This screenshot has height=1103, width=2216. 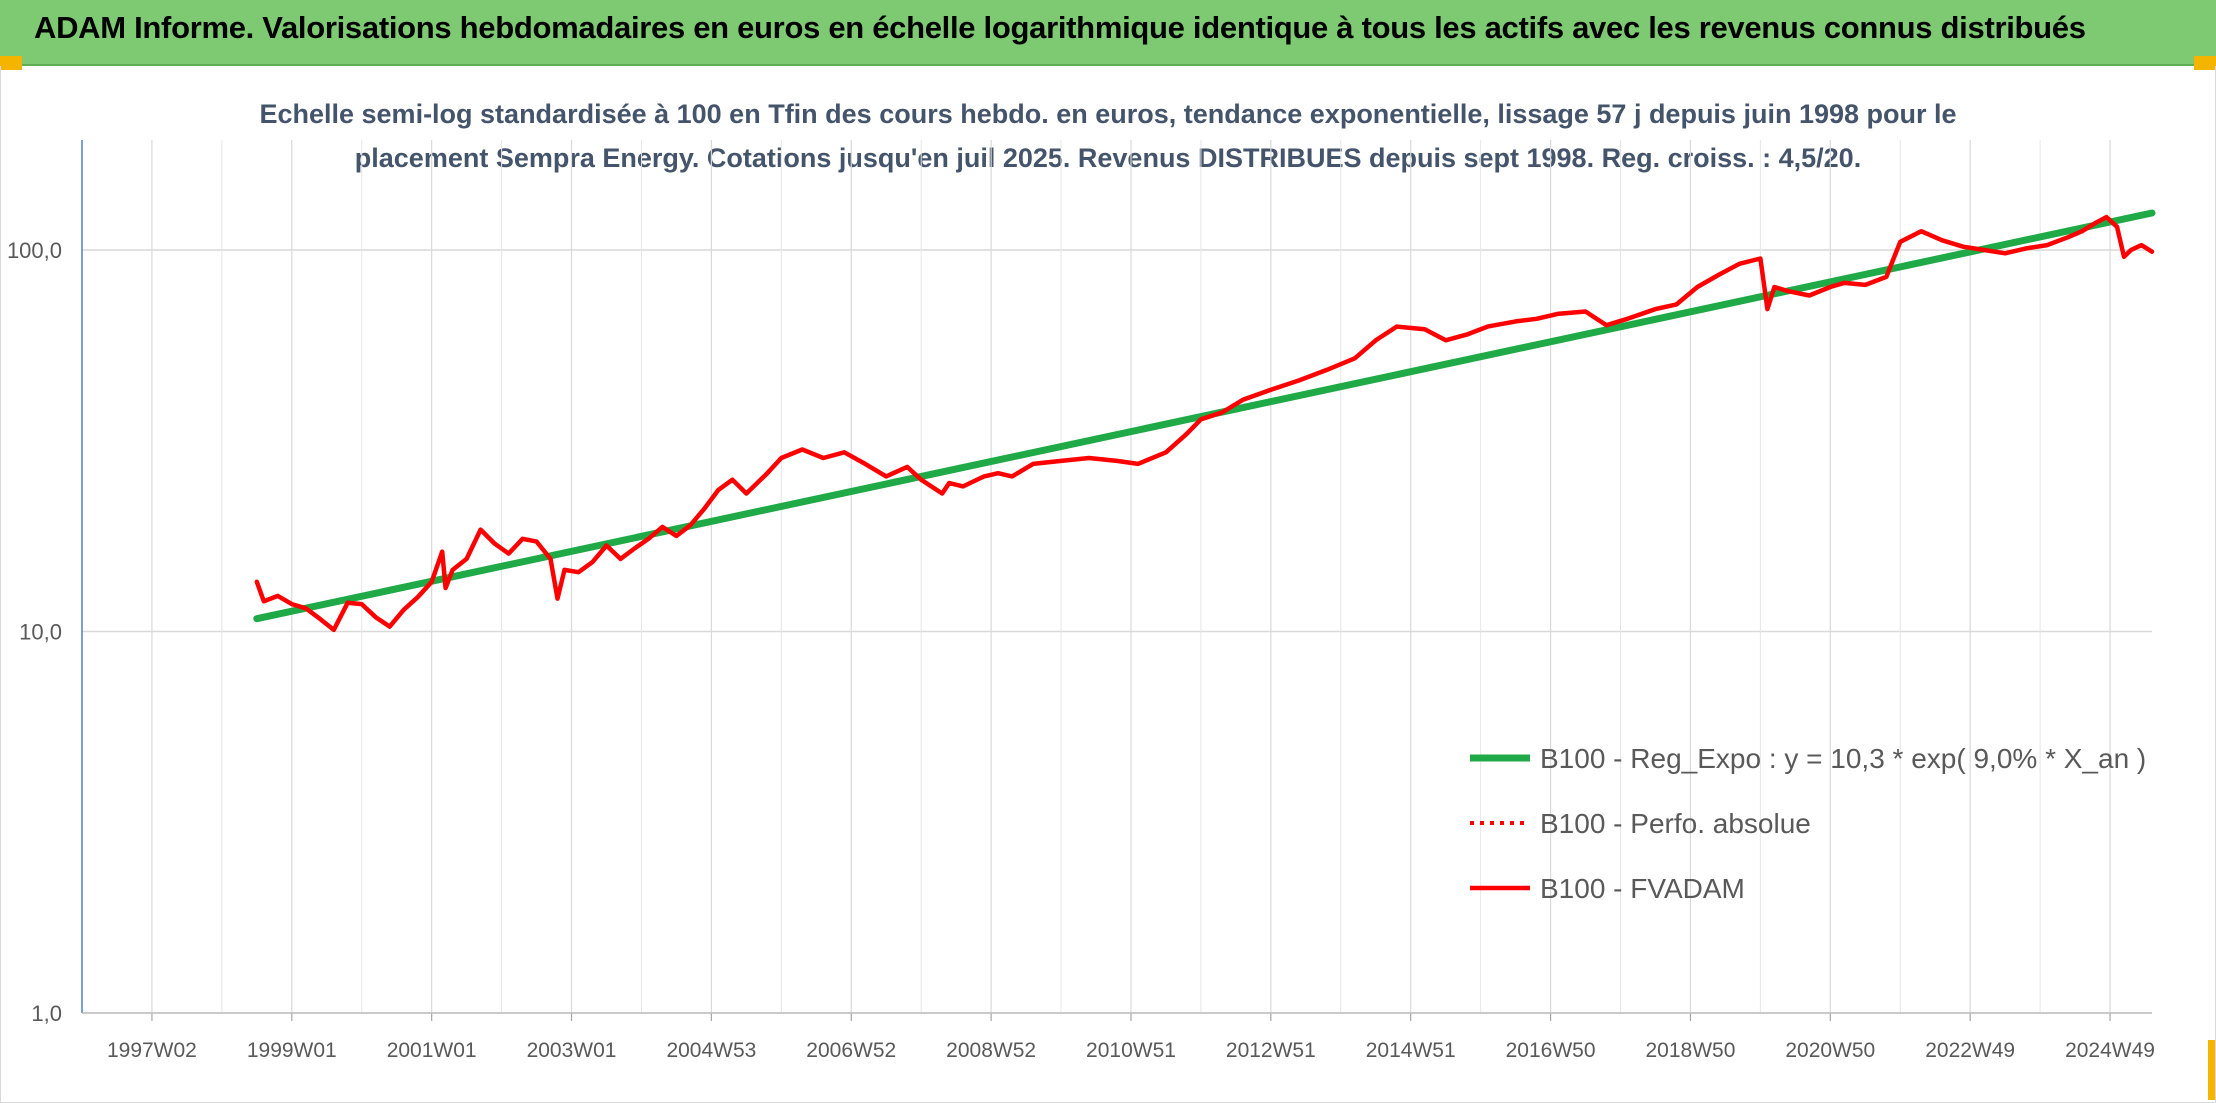 What do you see at coordinates (432, 1050) in the screenshot?
I see `x-tick-label: 2001W01` at bounding box center [432, 1050].